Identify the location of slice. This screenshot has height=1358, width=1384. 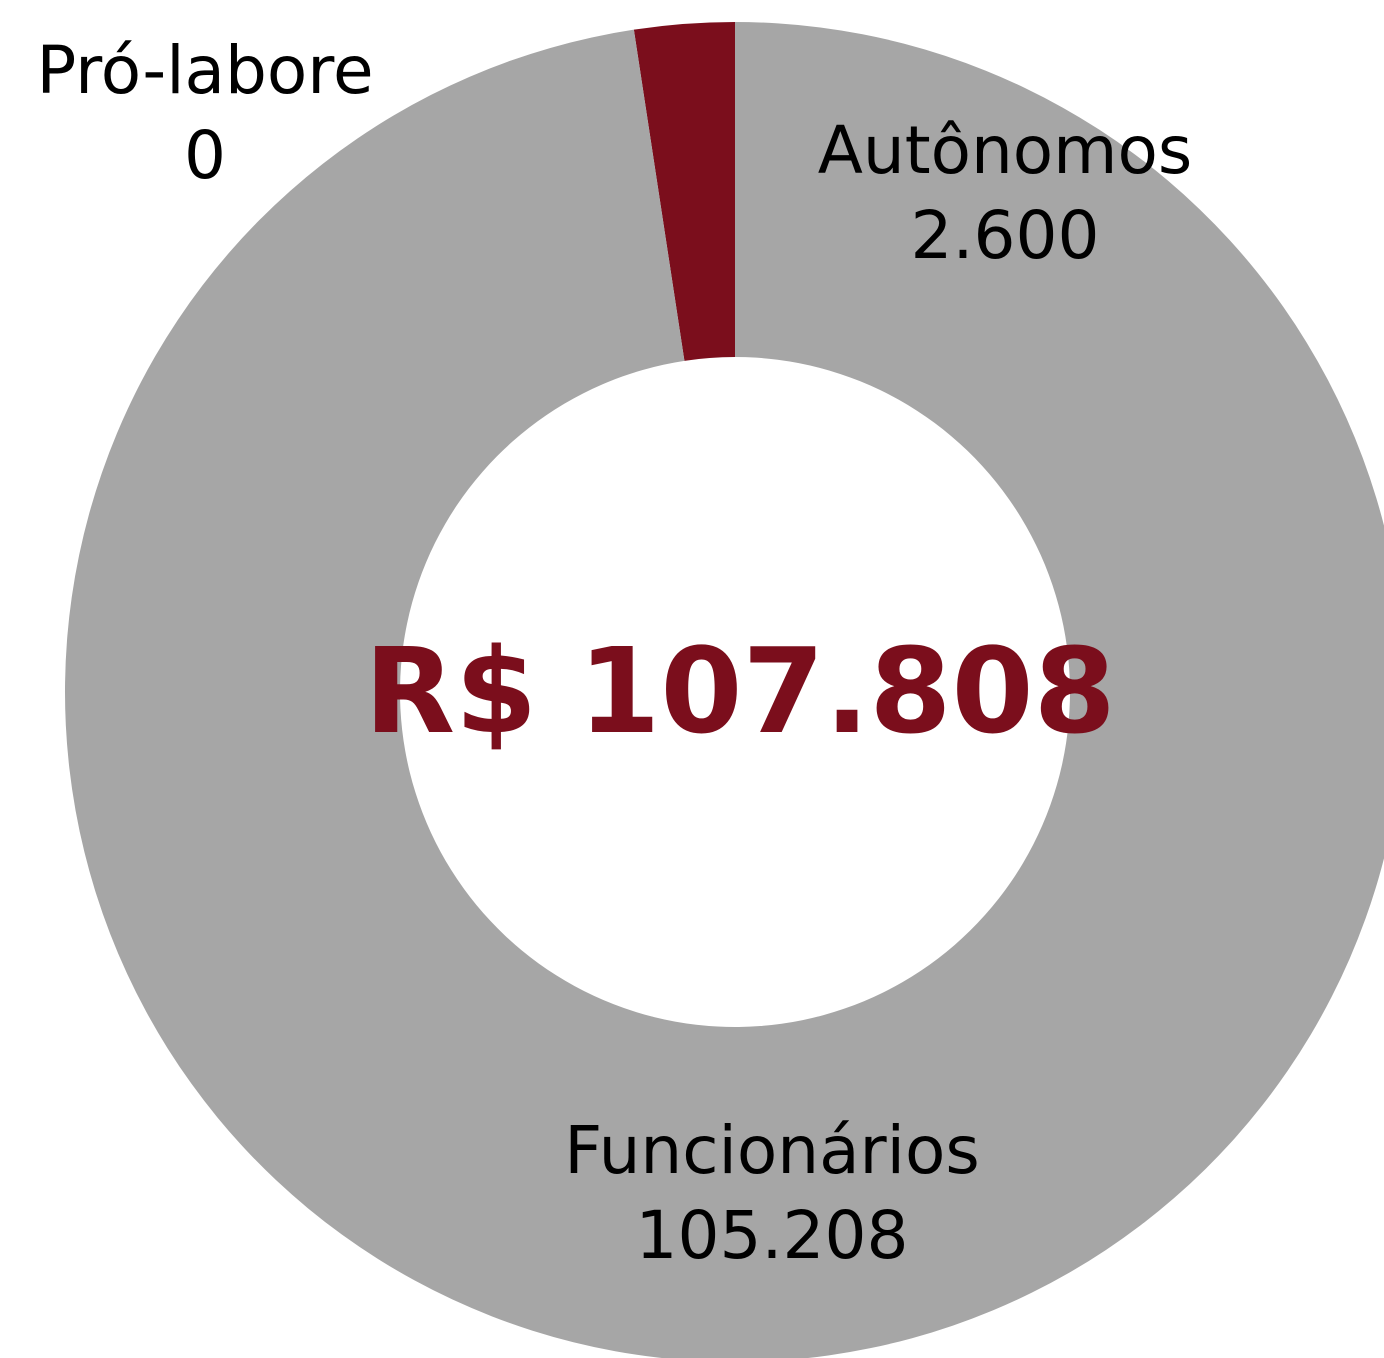
(684, 191).